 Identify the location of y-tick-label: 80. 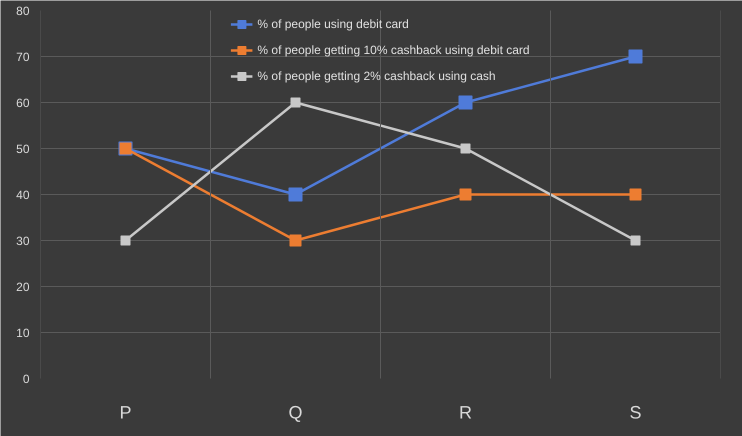
(23, 11).